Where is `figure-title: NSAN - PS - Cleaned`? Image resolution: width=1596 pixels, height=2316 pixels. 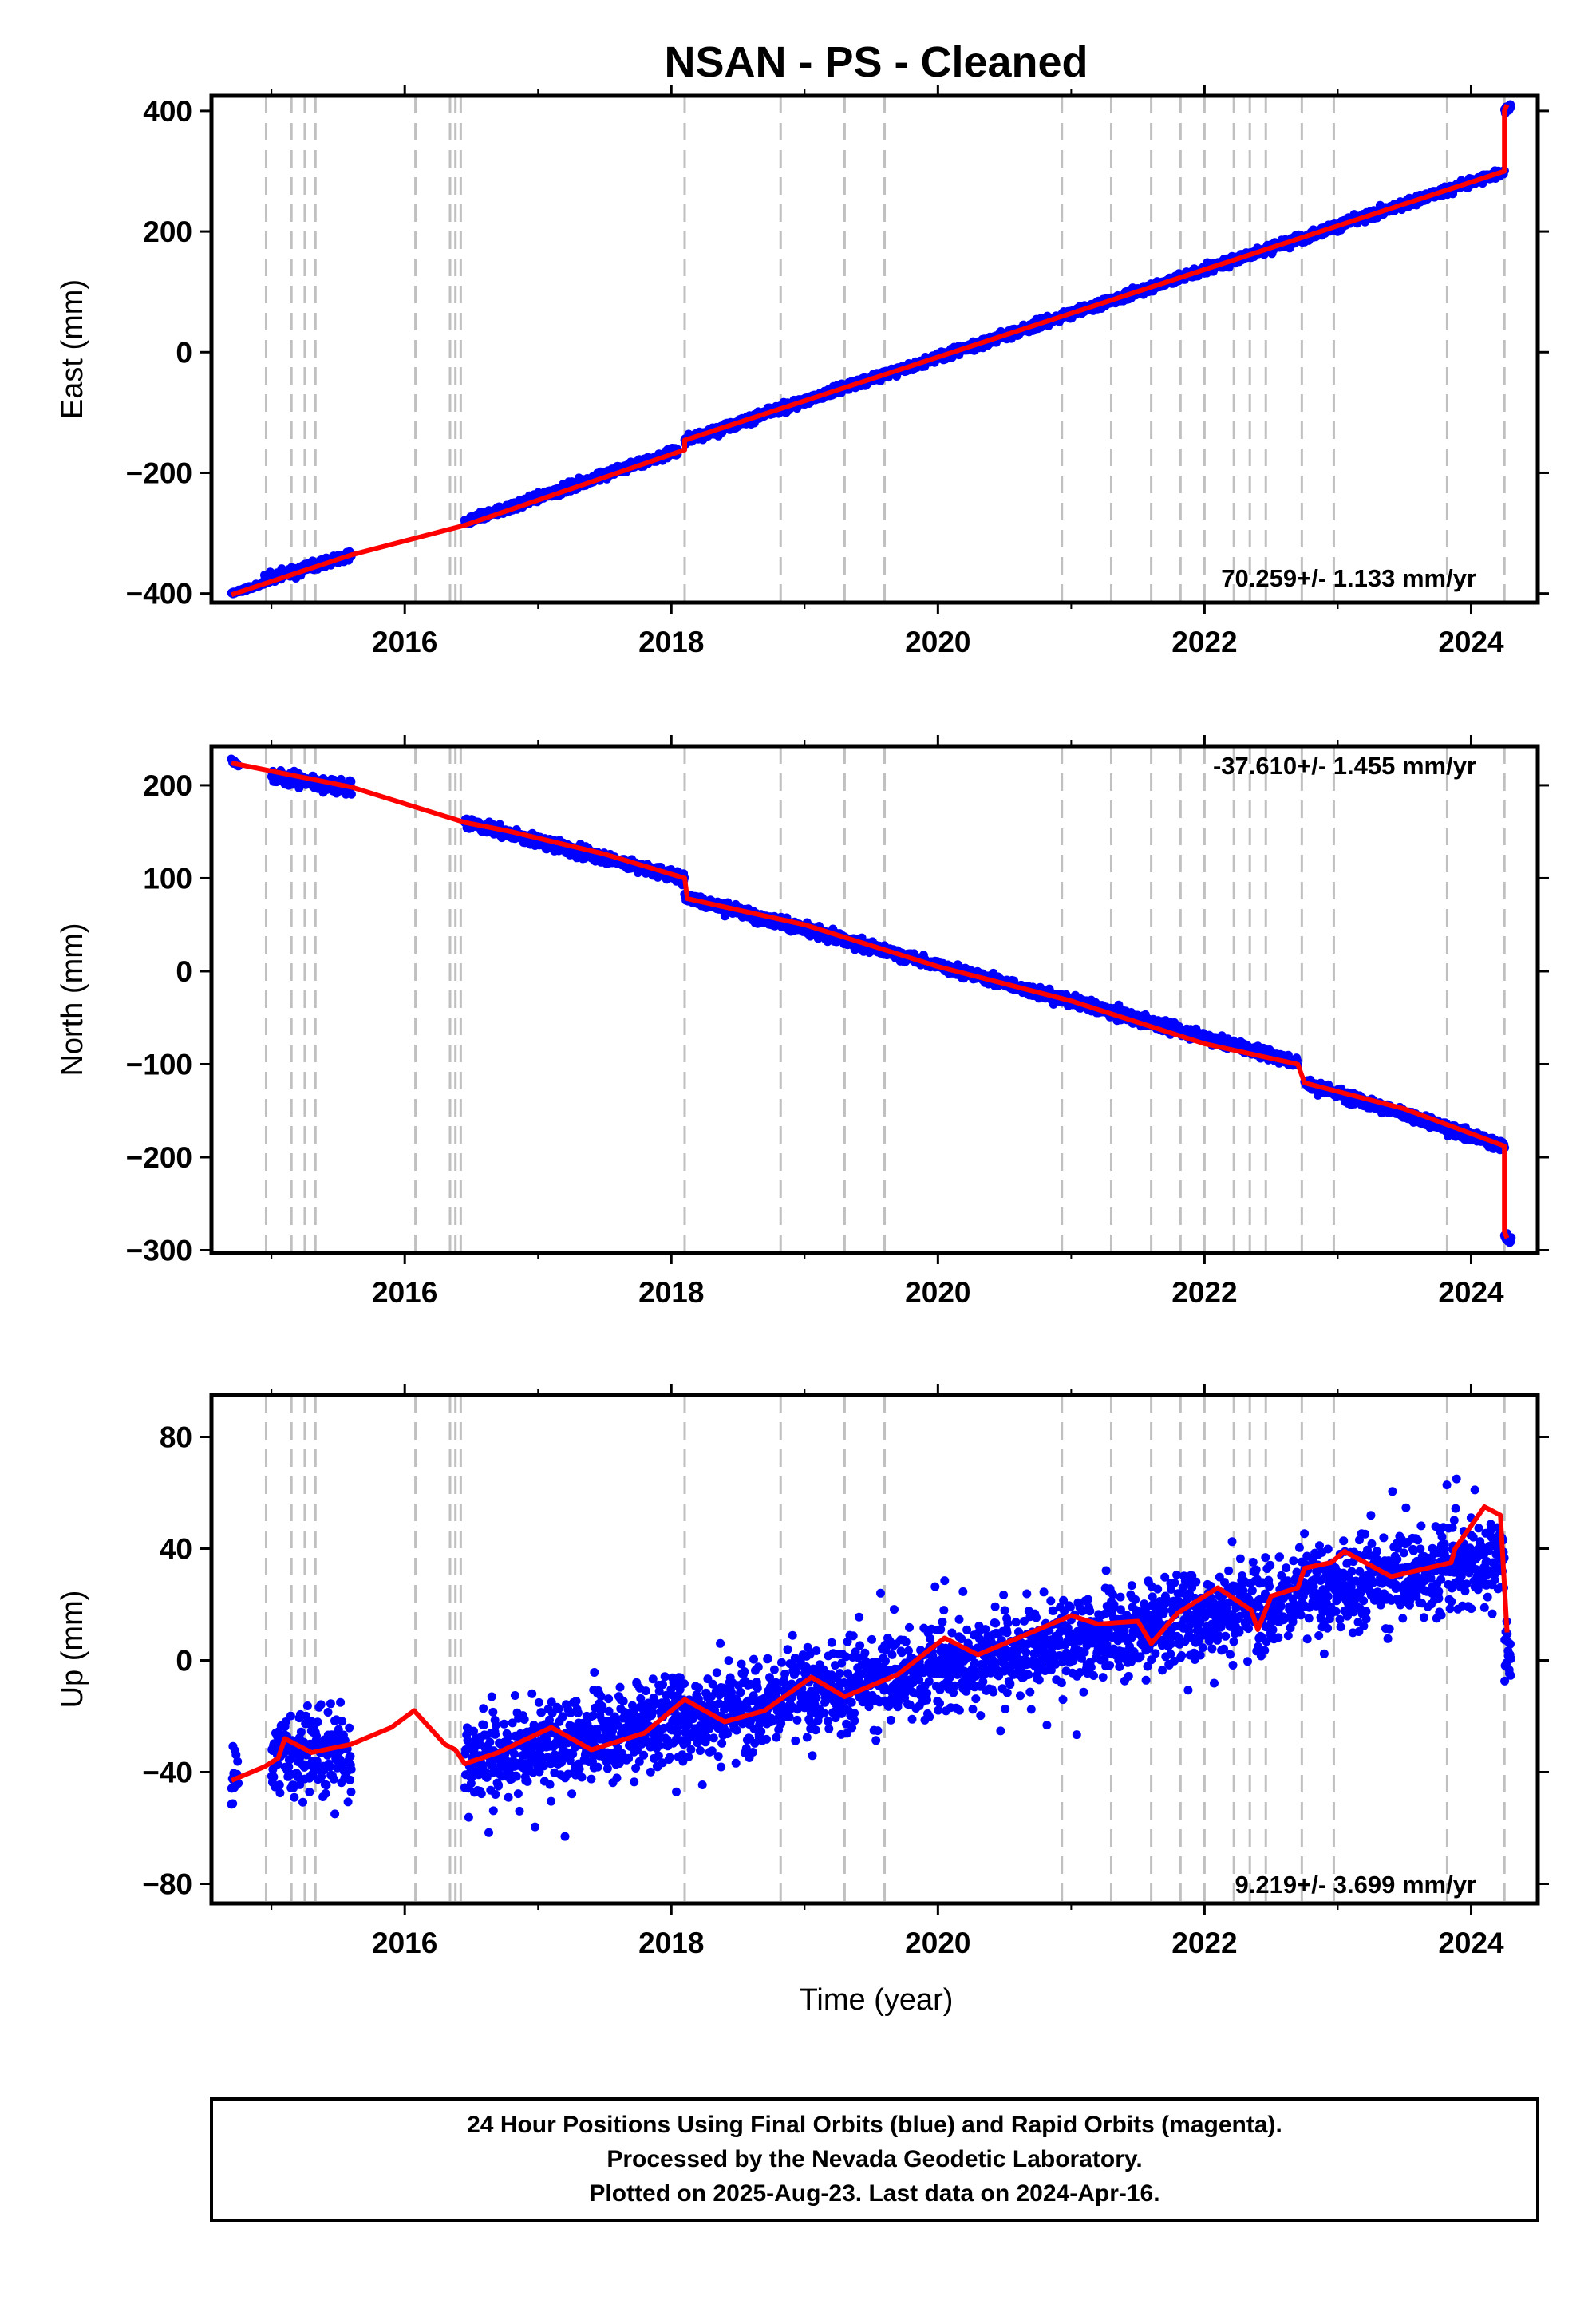
figure-title: NSAN - PS - Cleaned is located at coordinates (876, 62).